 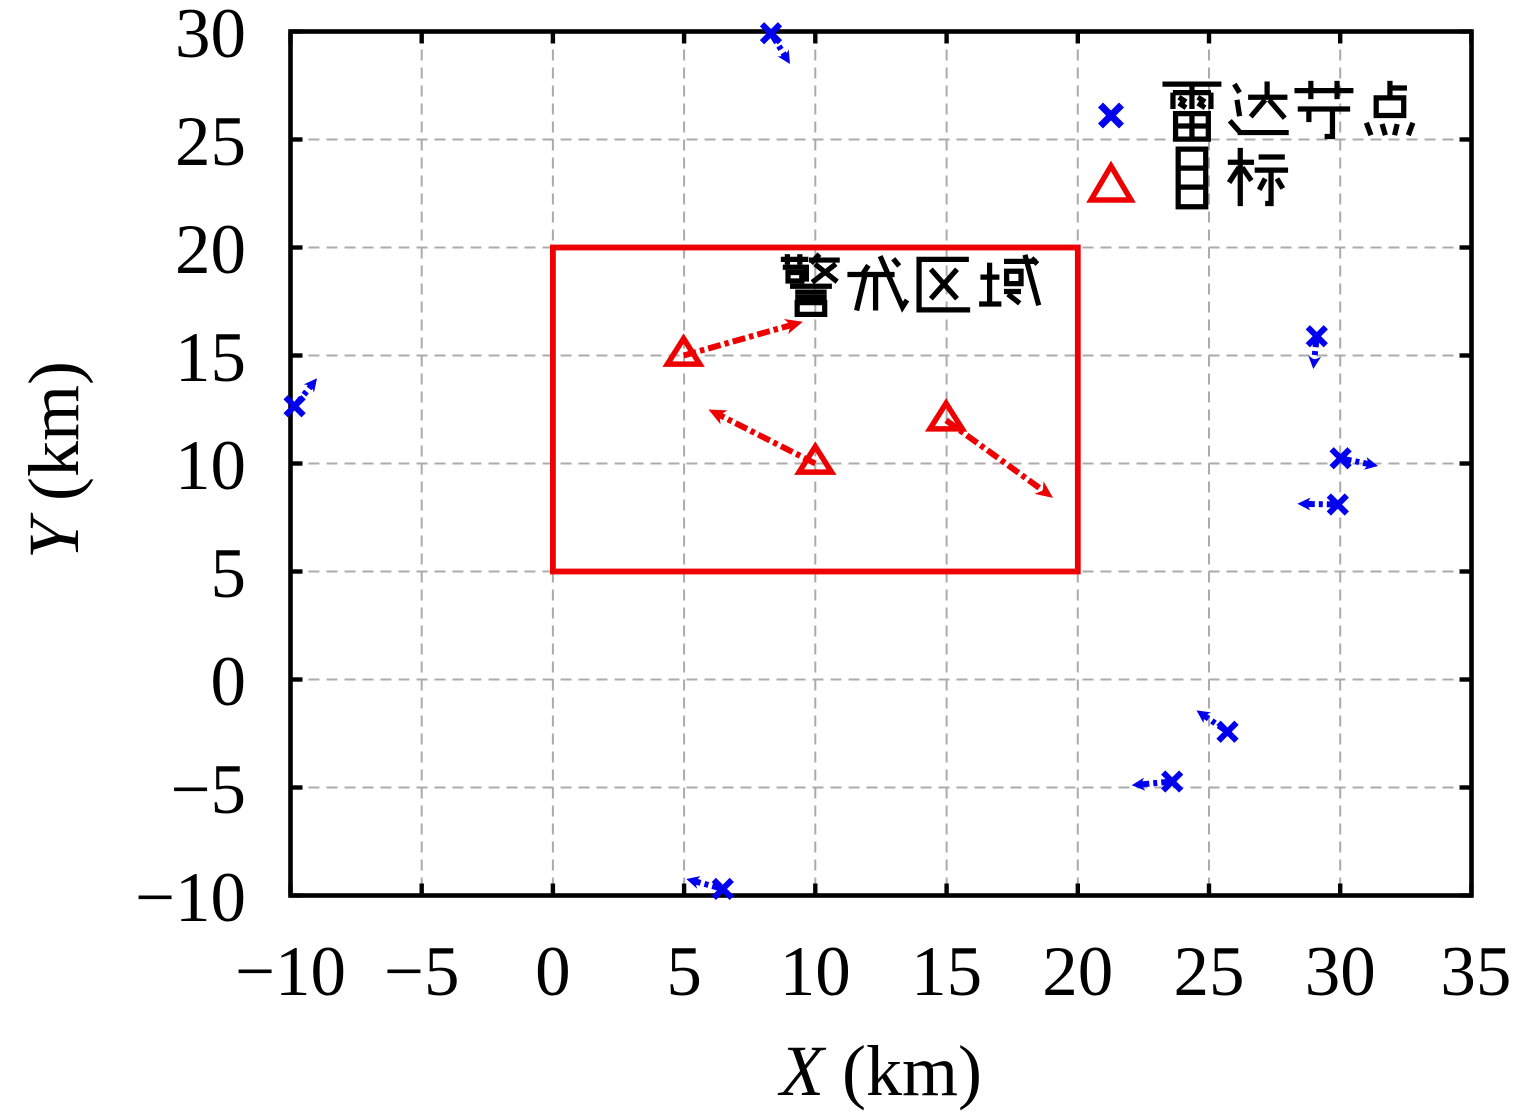 I want to click on svg-text: 35, so click(x=1475, y=972).